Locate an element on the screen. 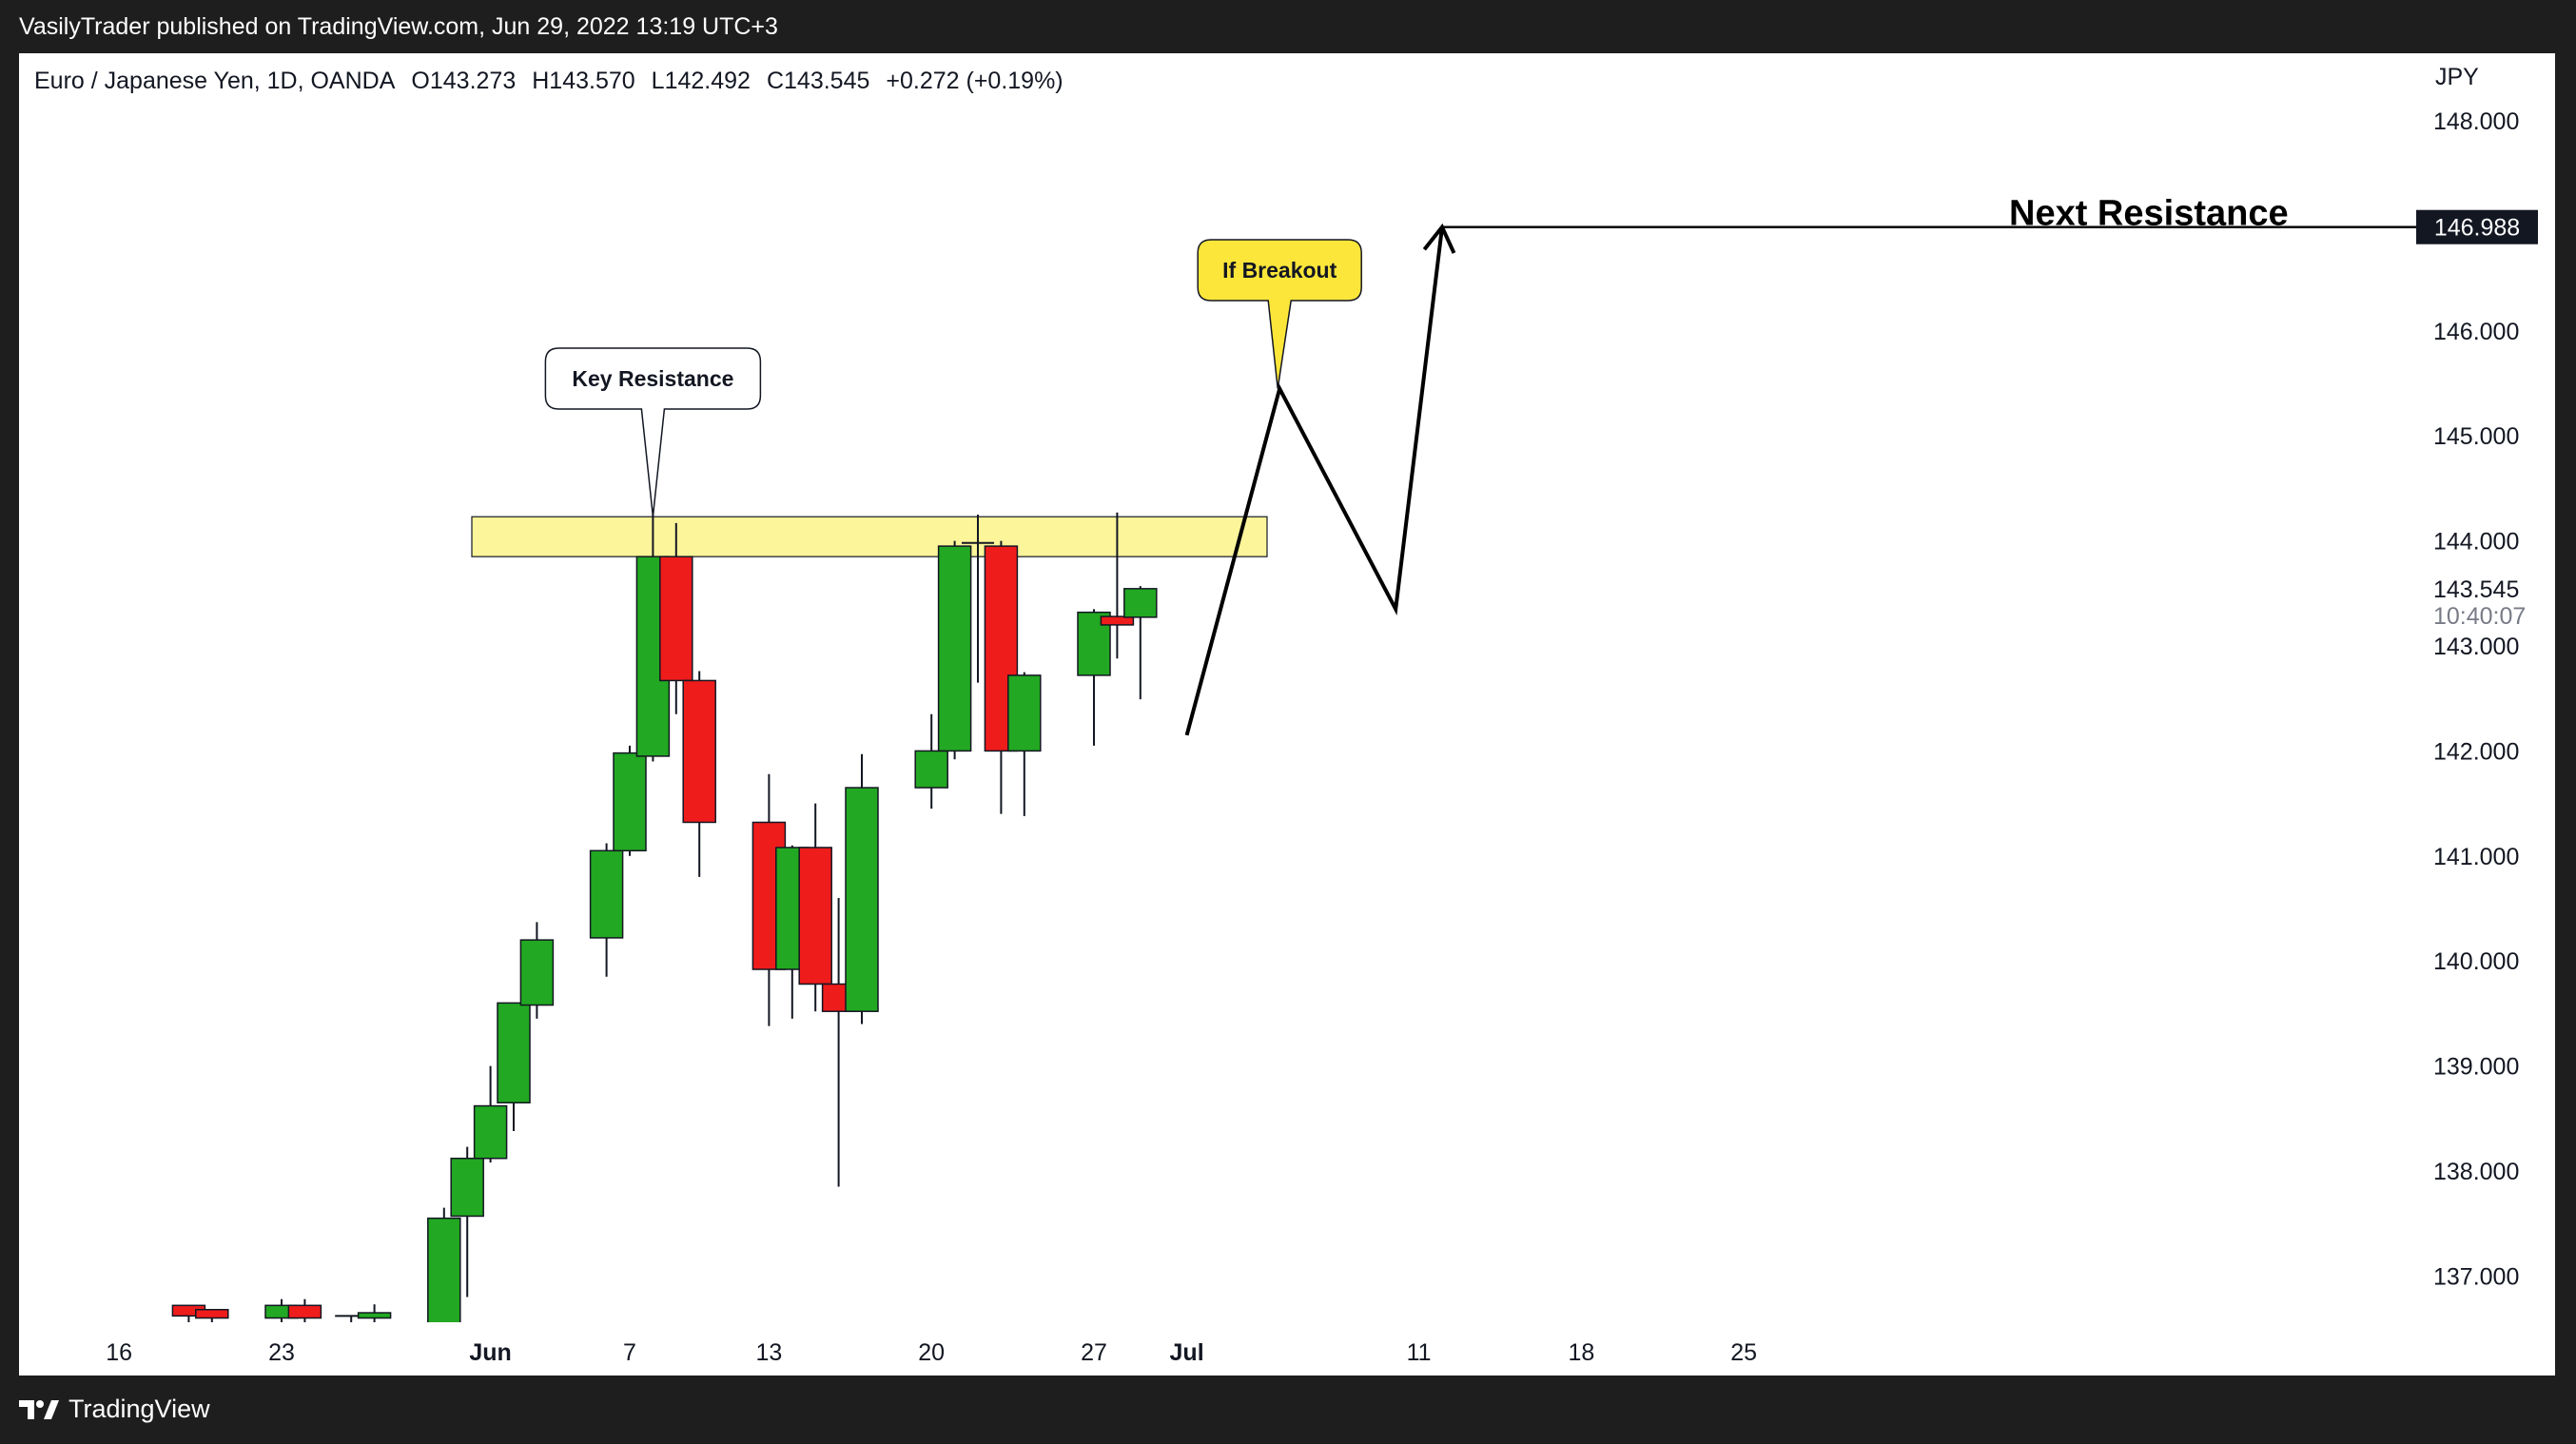  x-tick-label: 23 is located at coordinates (281, 1352).